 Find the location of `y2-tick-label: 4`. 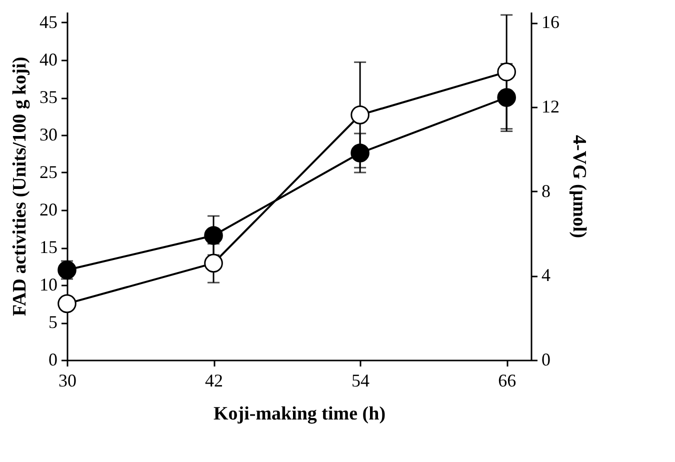

y2-tick-label: 4 is located at coordinates (546, 275).